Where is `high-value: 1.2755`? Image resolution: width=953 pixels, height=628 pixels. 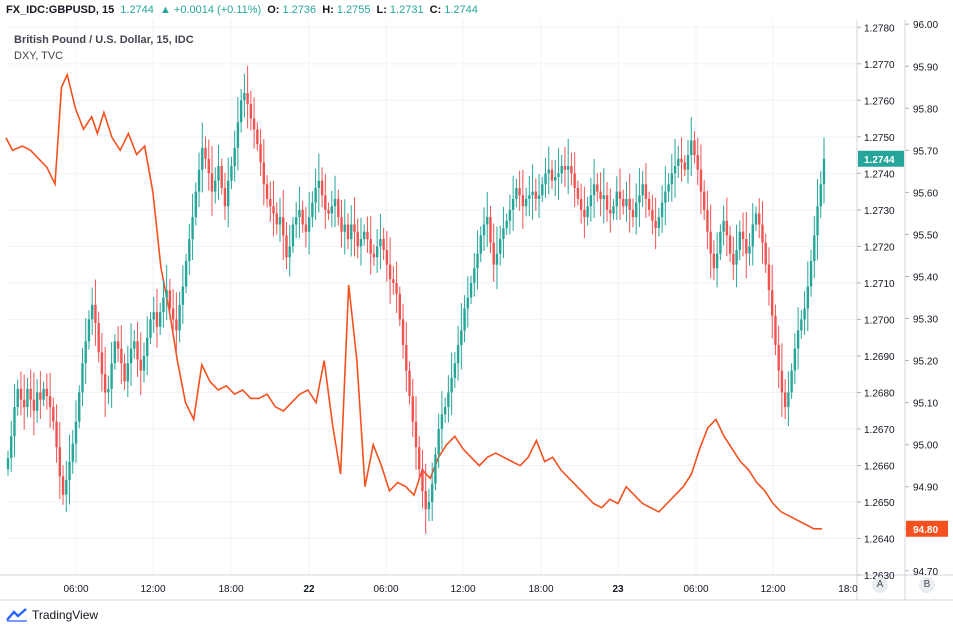 high-value: 1.2755 is located at coordinates (353, 10).